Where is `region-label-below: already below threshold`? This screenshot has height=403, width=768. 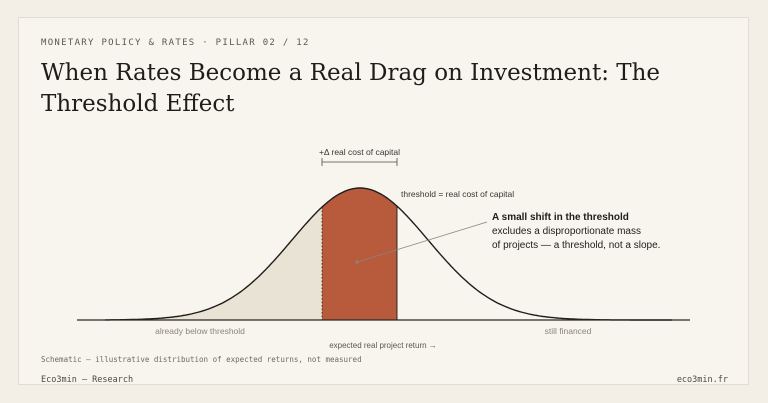 region-label-below: already below threshold is located at coordinates (200, 331).